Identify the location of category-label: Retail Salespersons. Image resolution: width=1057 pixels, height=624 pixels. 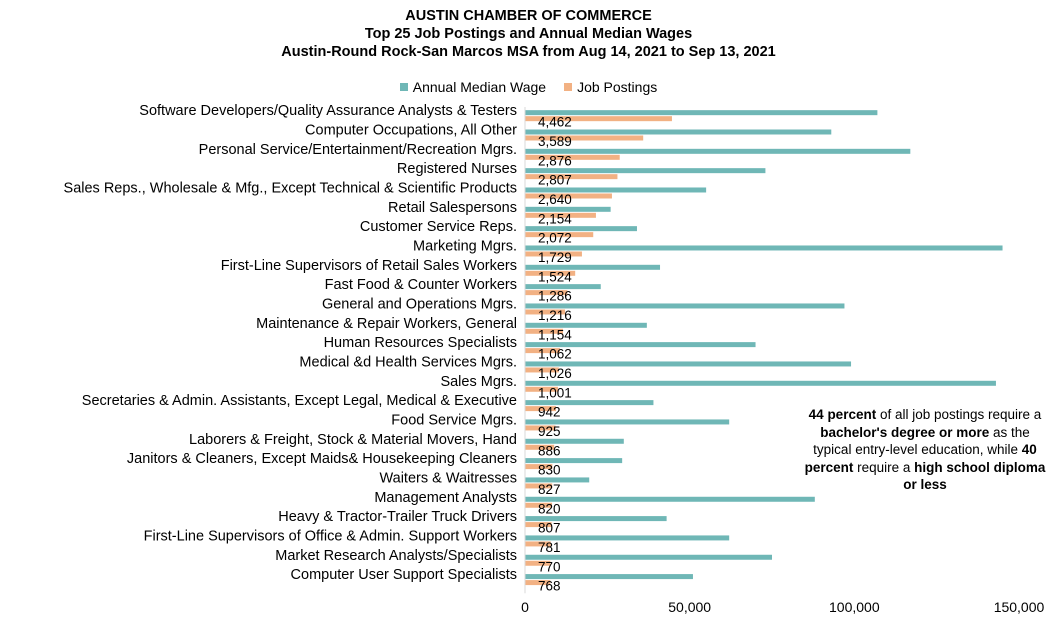
(452, 208).